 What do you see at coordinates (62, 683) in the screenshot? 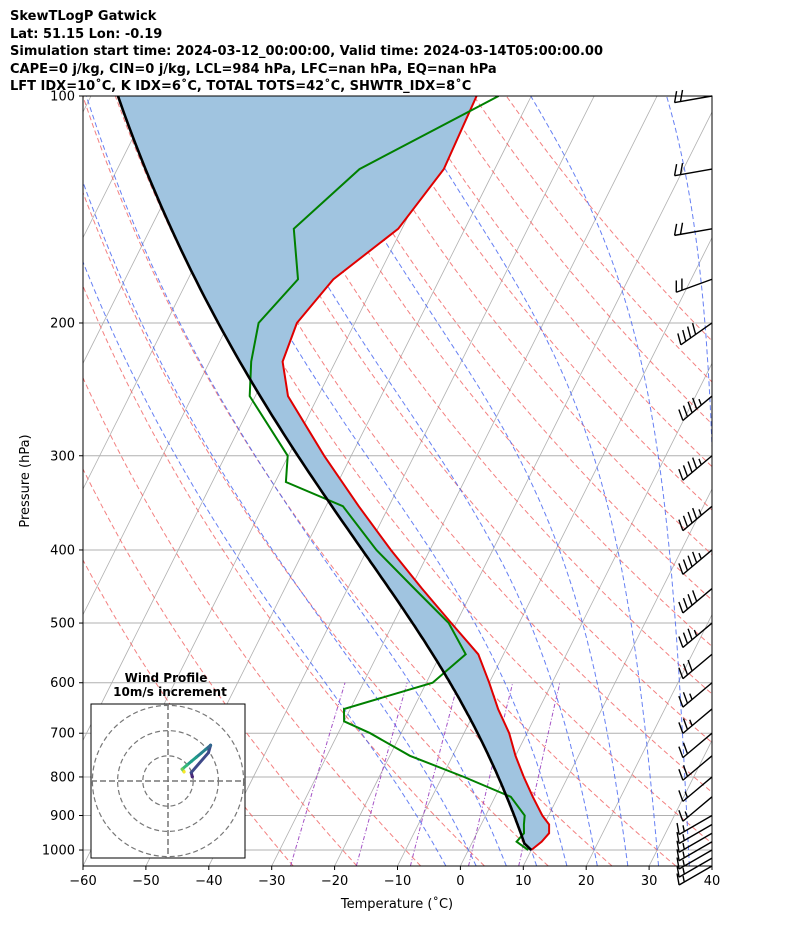
I see `y-tick-label: 600` at bounding box center [62, 683].